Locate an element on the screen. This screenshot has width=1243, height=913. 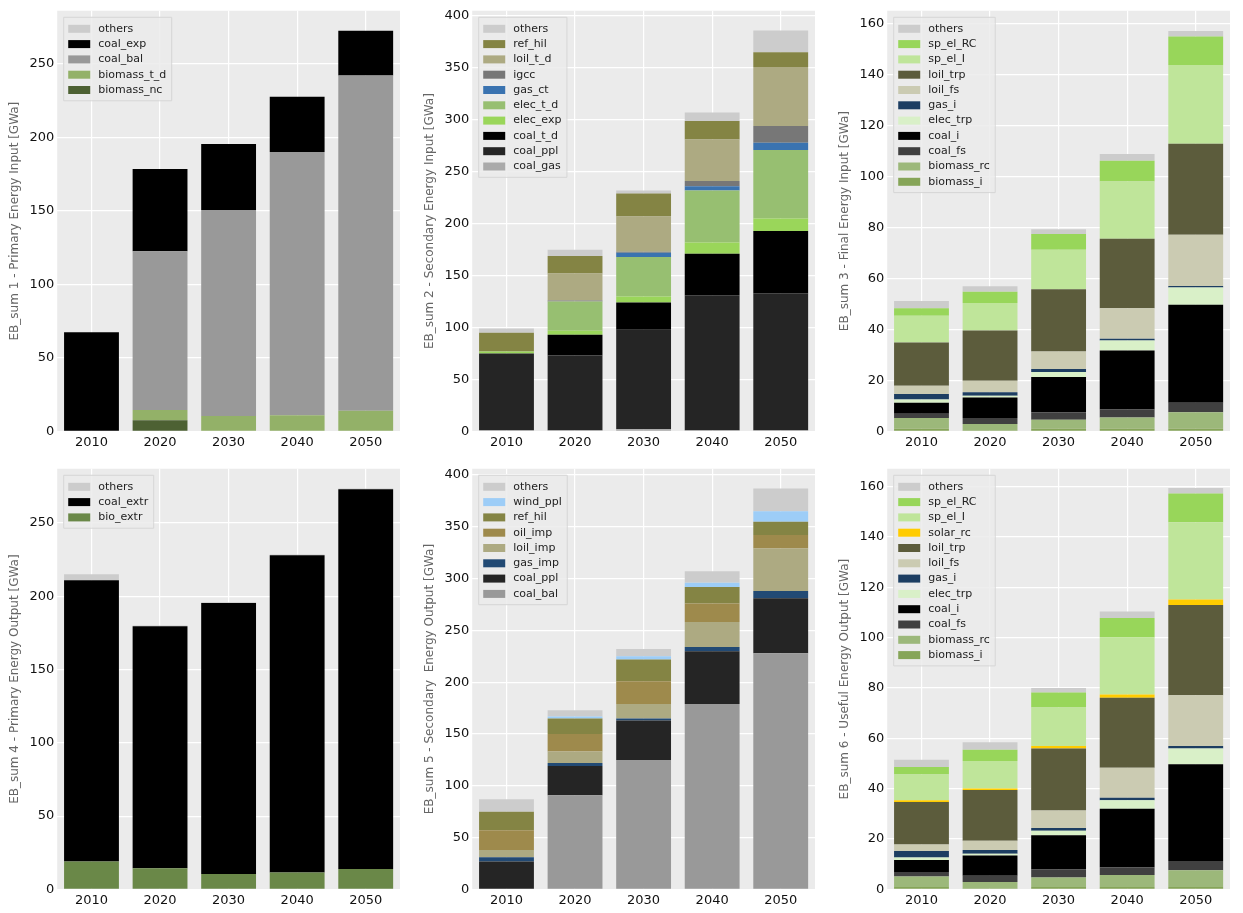
y-axis-title: EB_sum 3 - Final Energy Input [GWa] is located at coordinates (844, 221).